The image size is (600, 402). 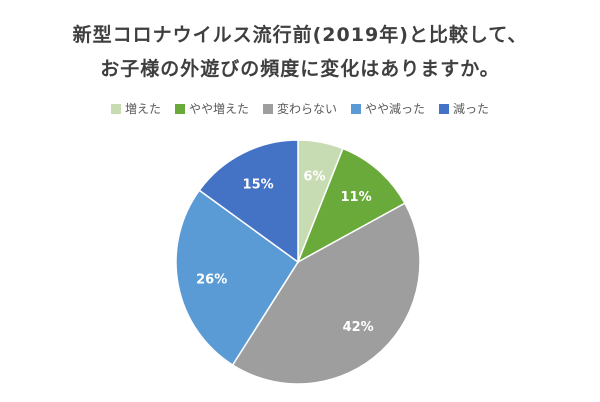 I want to click on legend-item: 減った, so click(x=464, y=108).